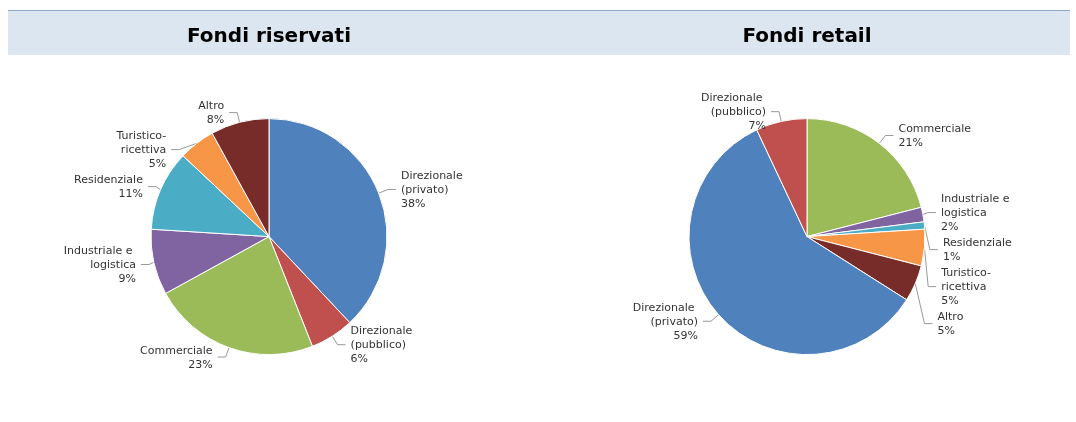 This screenshot has height=422, width=1076. Describe the element at coordinates (757, 126) in the screenshot. I see `data-label: 7%` at that location.